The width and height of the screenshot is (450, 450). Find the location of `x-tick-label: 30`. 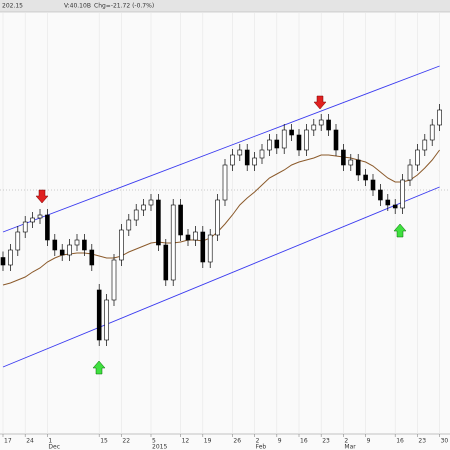

x-tick-label: 30 is located at coordinates (445, 441).